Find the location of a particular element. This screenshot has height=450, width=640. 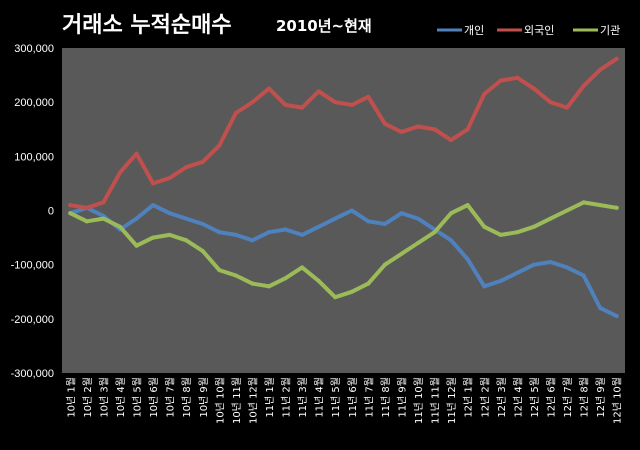

y-tick-label: 100,000 is located at coordinates (34, 157).